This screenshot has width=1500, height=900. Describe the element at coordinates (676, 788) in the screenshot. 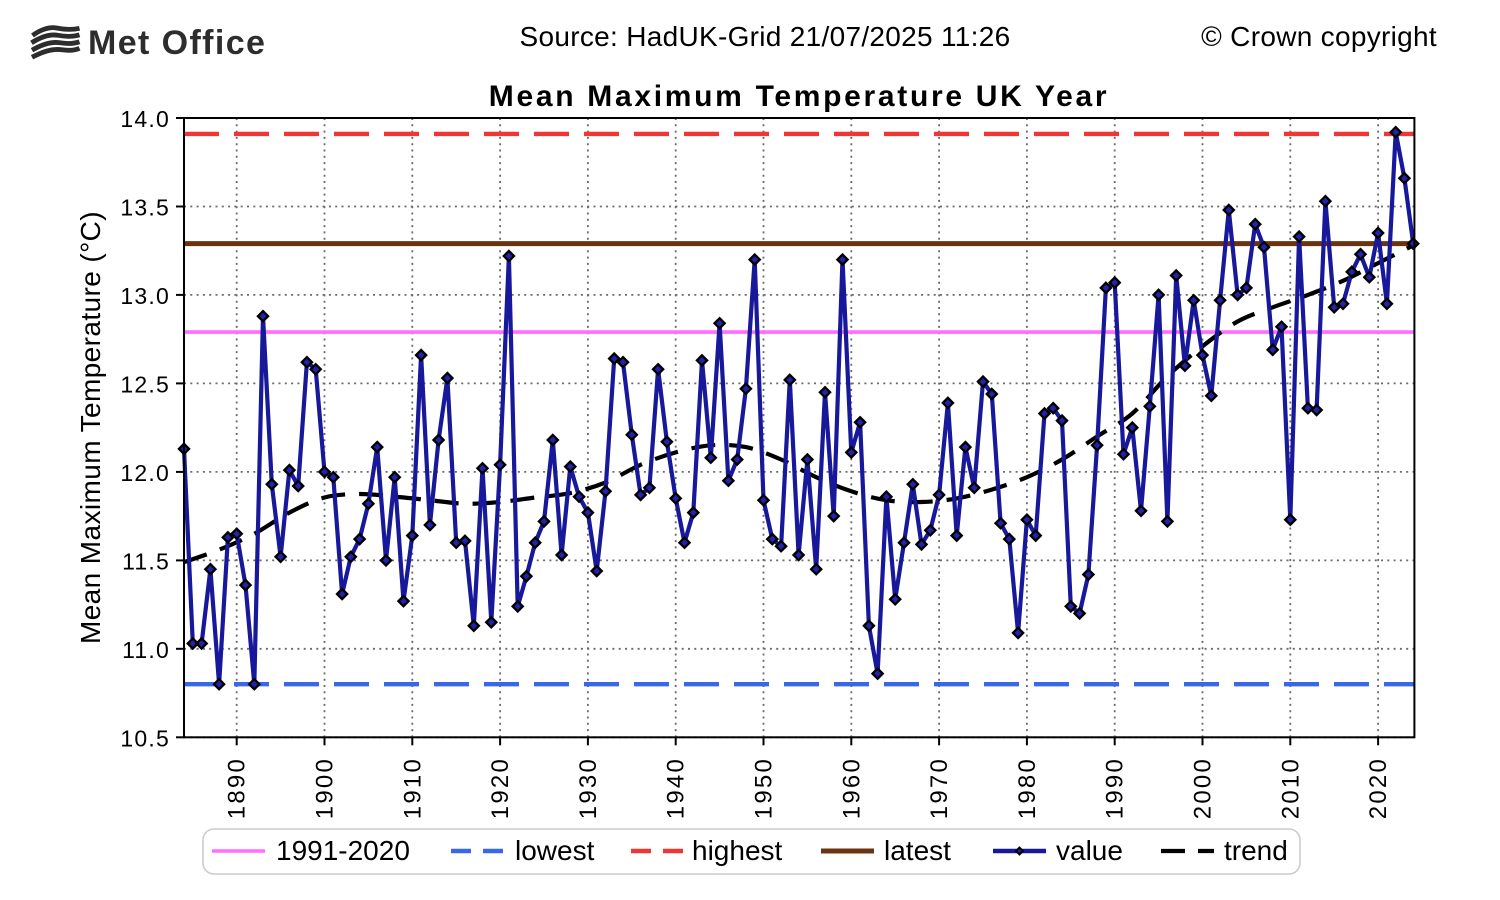

I see `svg-text: 1940` at that location.